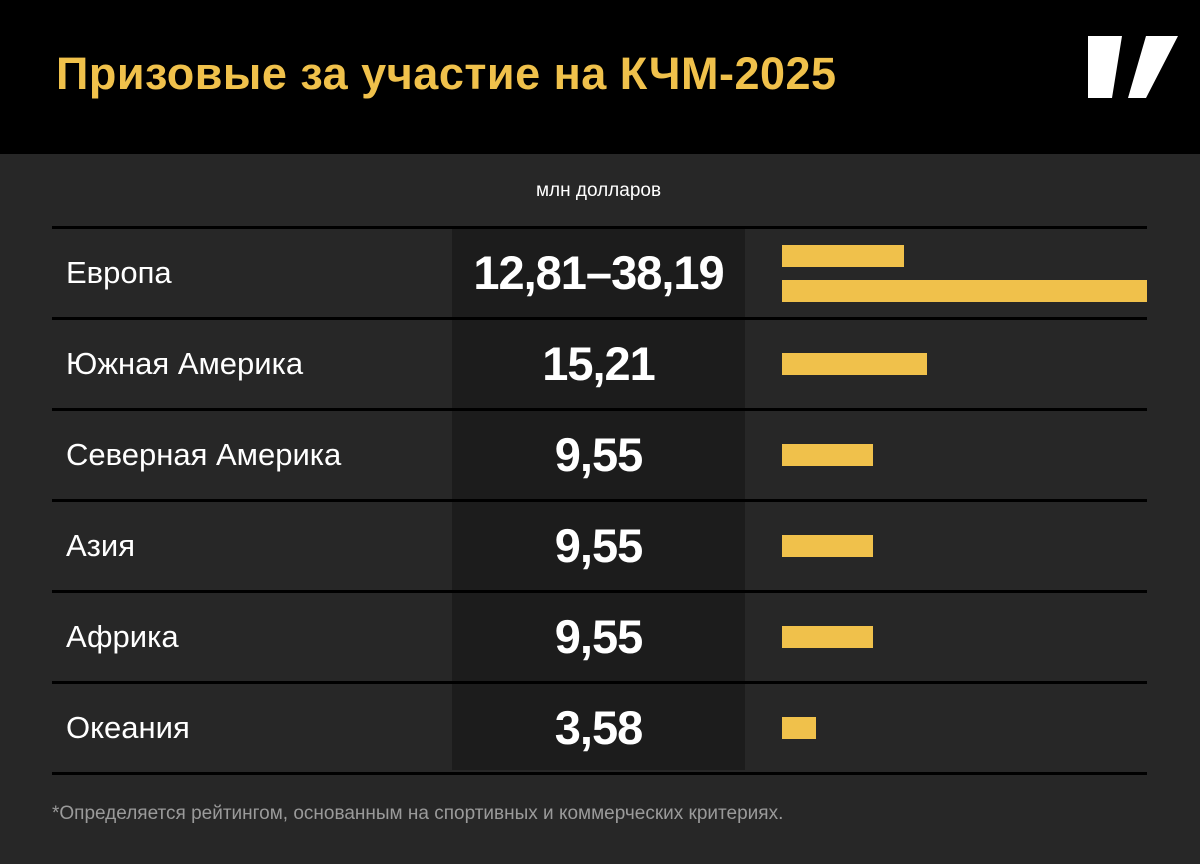 The width and height of the screenshot is (1200, 864). I want to click on table-row: Азия 9,55, so click(599, 546).